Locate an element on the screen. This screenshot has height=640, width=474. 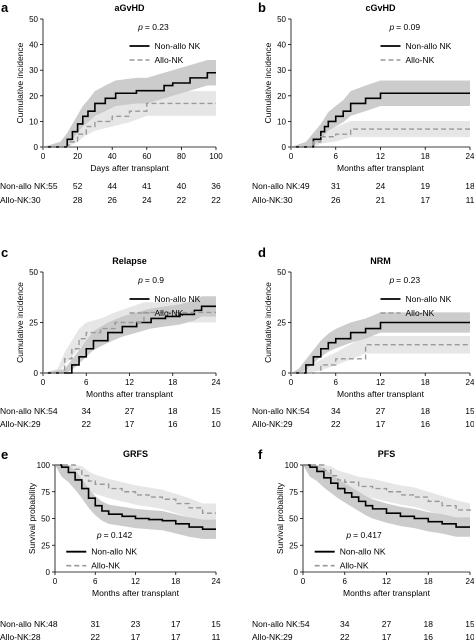
x-tick-label: 80 is located at coordinates (181, 156).